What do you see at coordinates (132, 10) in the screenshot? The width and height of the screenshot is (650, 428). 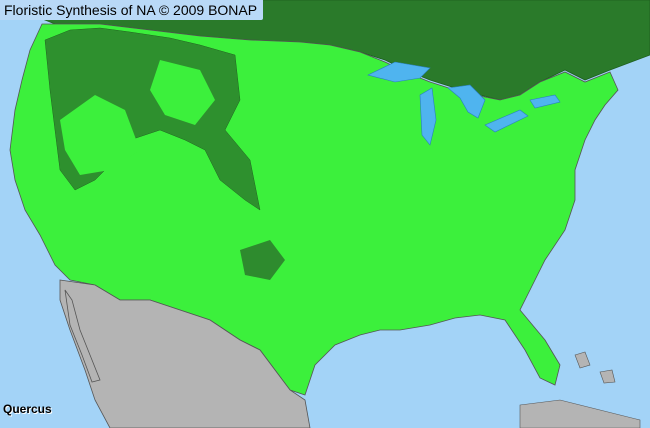 I see `map-title: Floristic Synthesis of NA © 2009 BONAP` at bounding box center [132, 10].